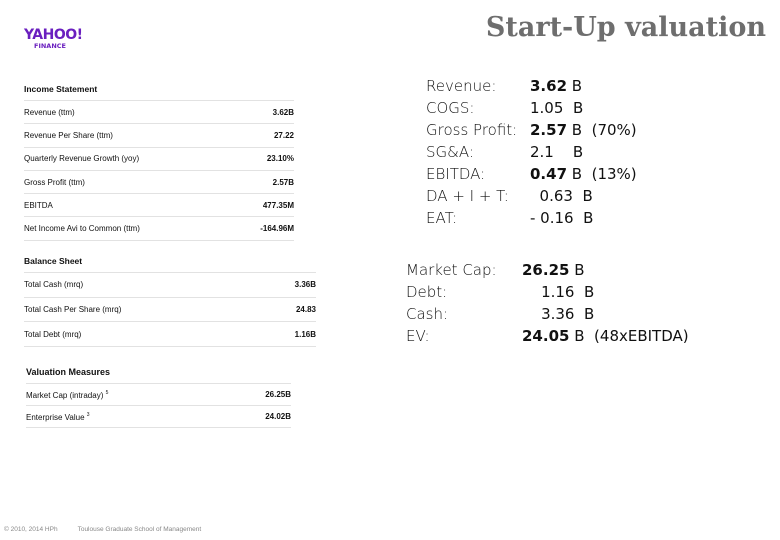  What do you see at coordinates (88, 414) in the screenshot?
I see `footnote-marker: 3` at bounding box center [88, 414].